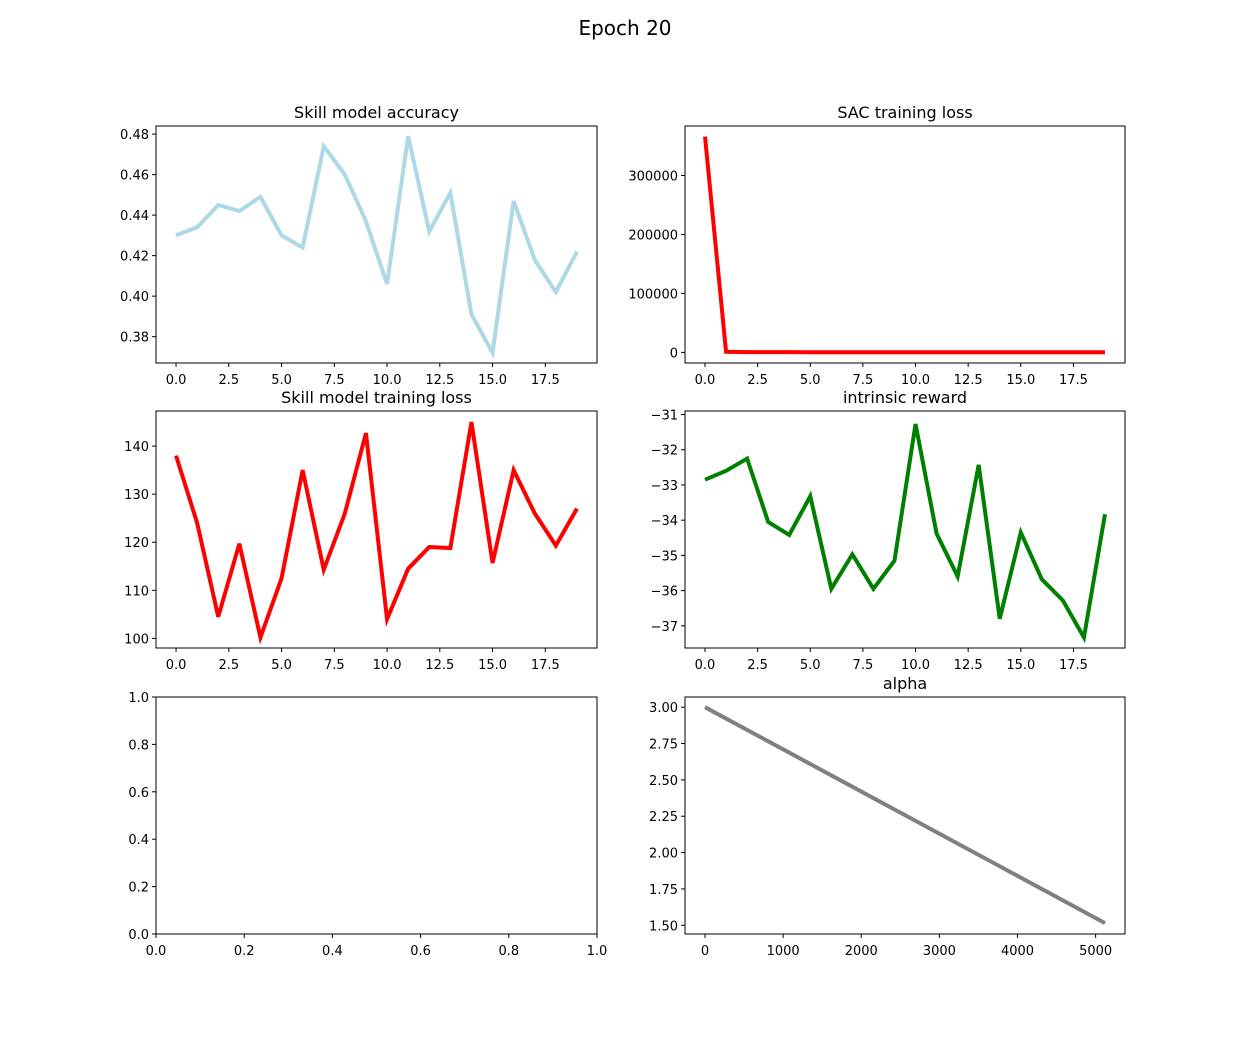  What do you see at coordinates (674, 353) in the screenshot?
I see `y-tick-label: 0` at bounding box center [674, 353].